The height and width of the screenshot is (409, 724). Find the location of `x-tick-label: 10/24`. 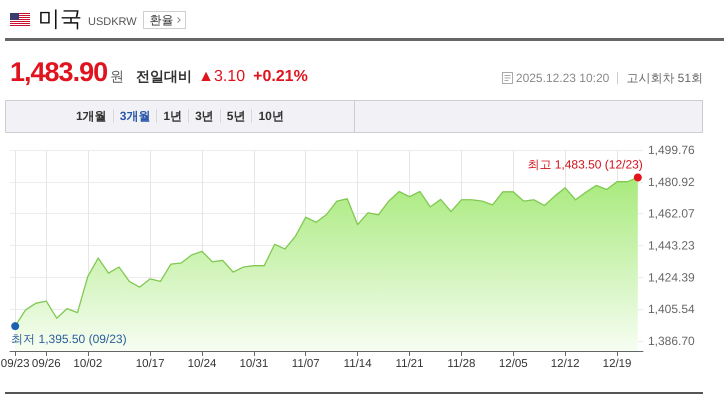

x-tick-label: 10/24 is located at coordinates (202, 364).